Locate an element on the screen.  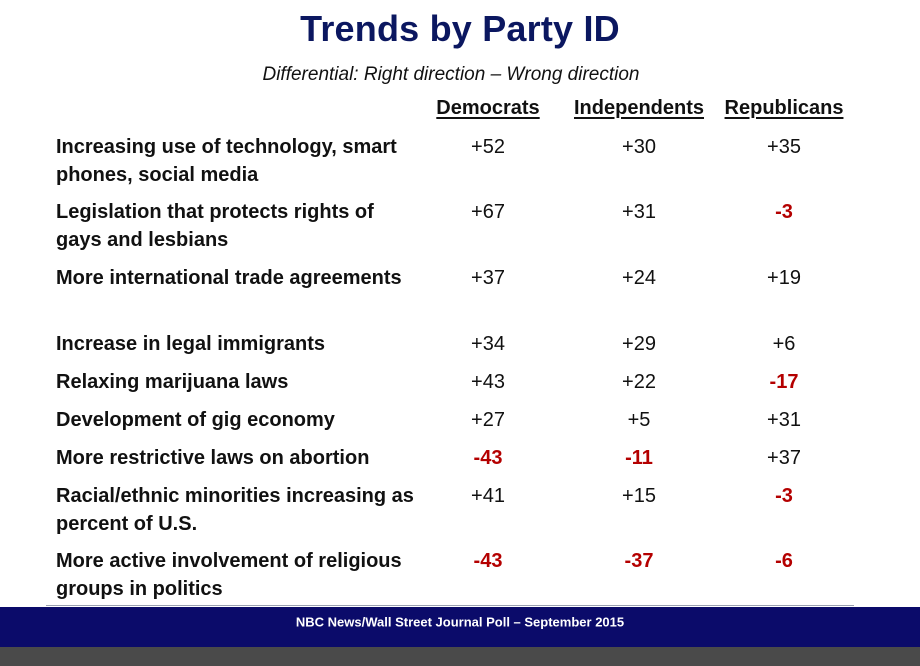
value-cell-democrats: +37 is located at coordinates (488, 278).